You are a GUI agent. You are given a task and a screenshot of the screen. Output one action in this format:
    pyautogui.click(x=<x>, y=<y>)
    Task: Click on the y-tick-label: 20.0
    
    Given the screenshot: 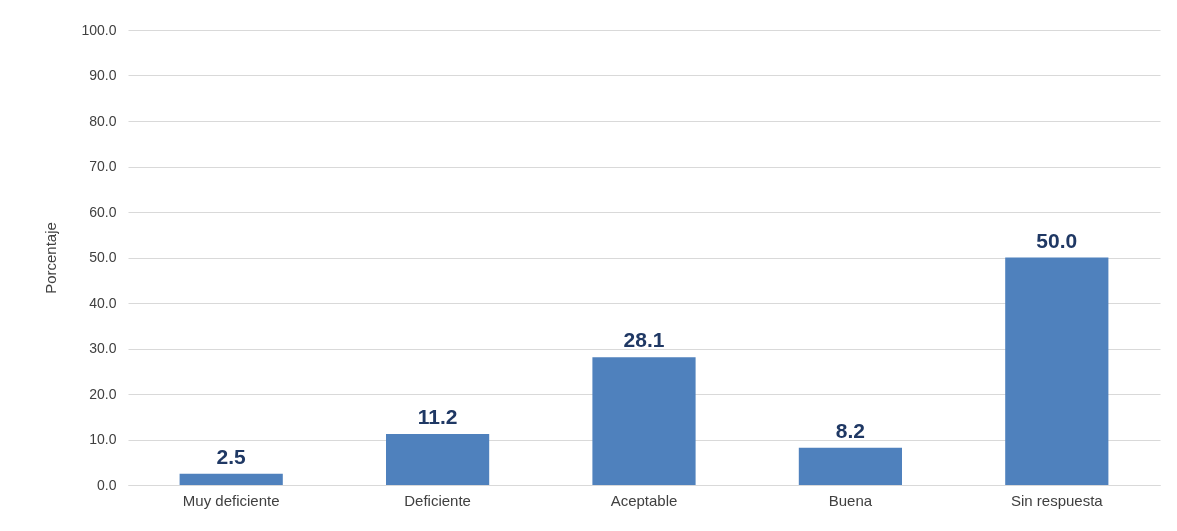 What is the action you would take?
    pyautogui.click(x=103, y=393)
    